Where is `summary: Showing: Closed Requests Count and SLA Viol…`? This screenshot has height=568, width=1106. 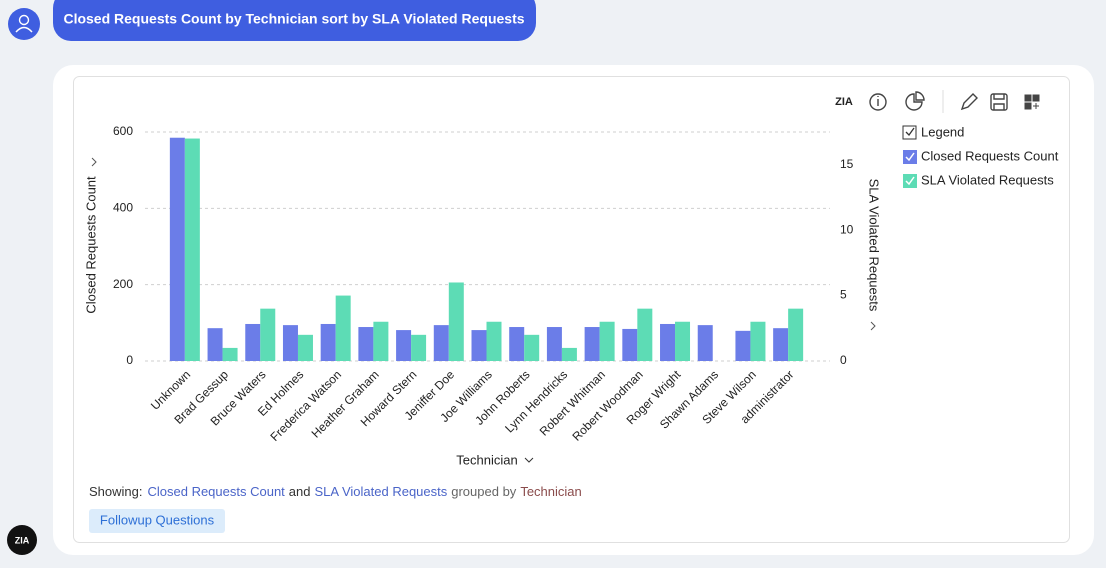
summary: Showing: Closed Requests Count and SLA Viol… is located at coordinates (335, 491).